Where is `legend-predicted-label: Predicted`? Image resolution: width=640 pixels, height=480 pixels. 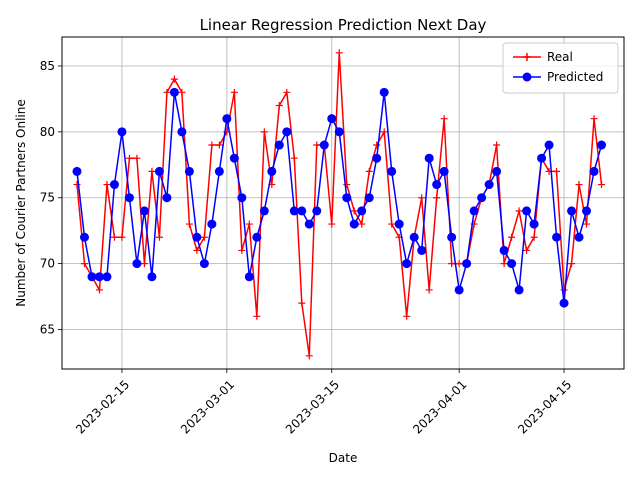
legend-predicted-label: Predicted is located at coordinates (575, 77).